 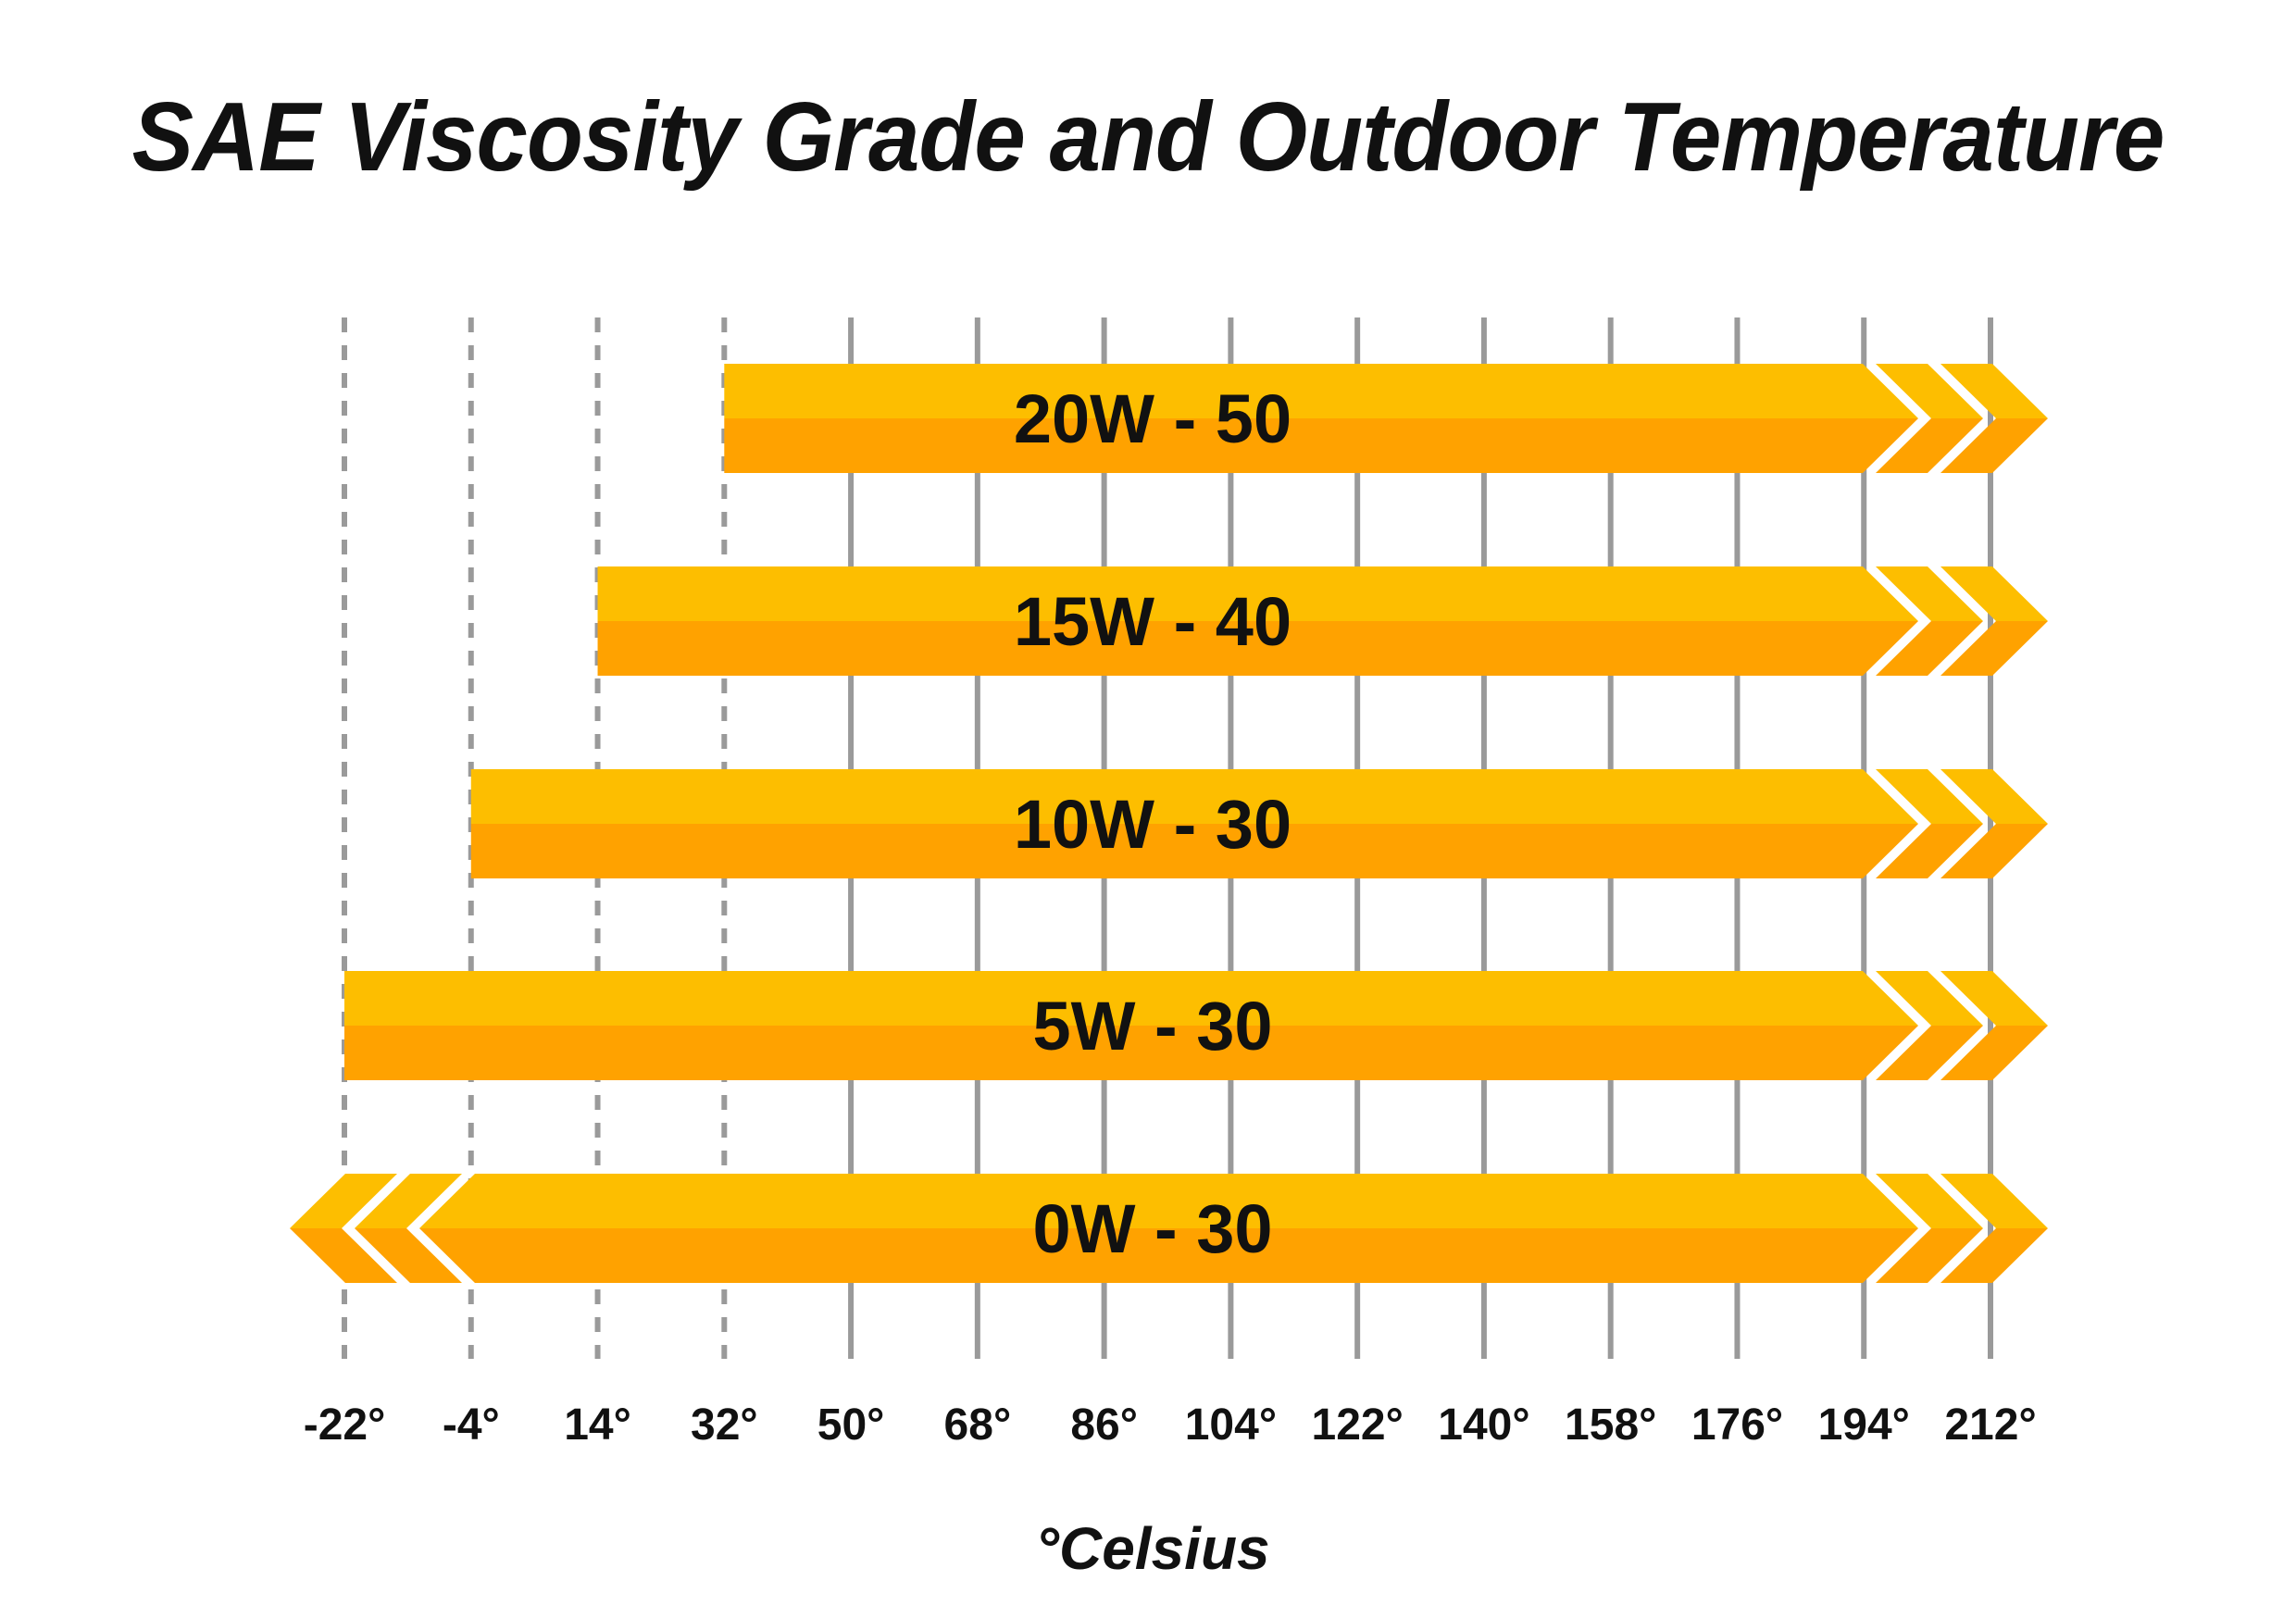 I want to click on bar-label: 20W - 50, so click(x=1153, y=418).